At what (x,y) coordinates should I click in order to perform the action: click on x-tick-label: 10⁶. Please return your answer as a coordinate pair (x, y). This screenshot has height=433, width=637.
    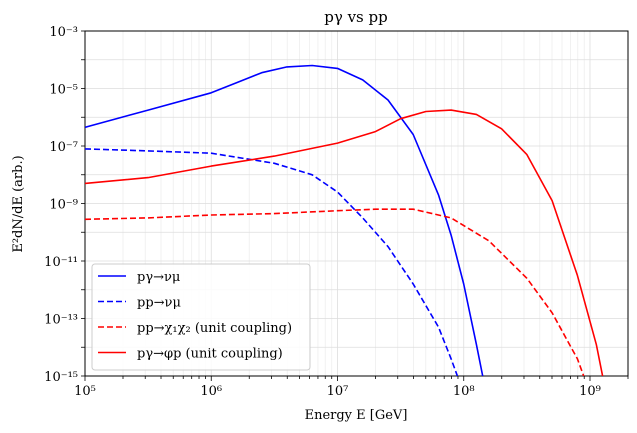
    Looking at the image, I should click on (211, 391).